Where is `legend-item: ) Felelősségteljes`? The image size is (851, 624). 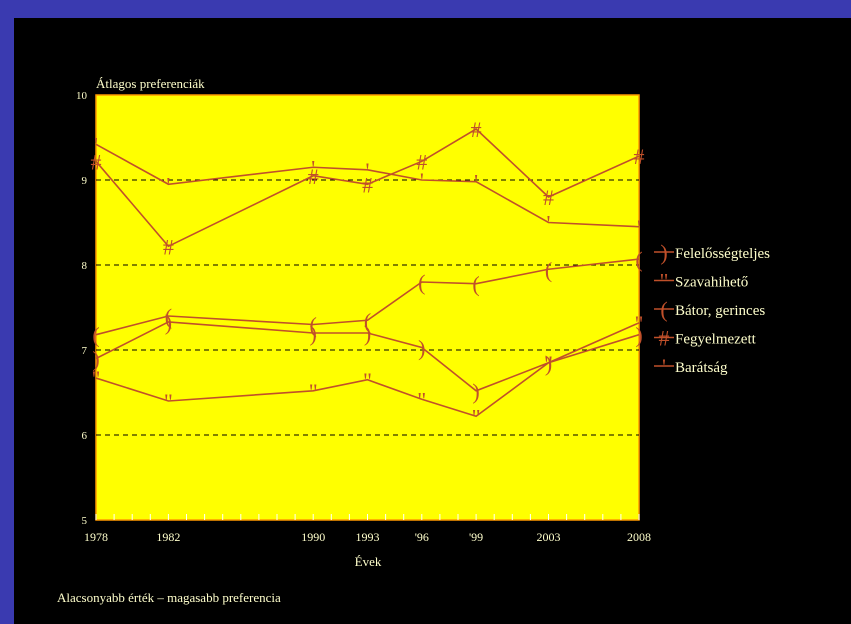
legend-item: ) Felelősségteljes is located at coordinates (712, 252).